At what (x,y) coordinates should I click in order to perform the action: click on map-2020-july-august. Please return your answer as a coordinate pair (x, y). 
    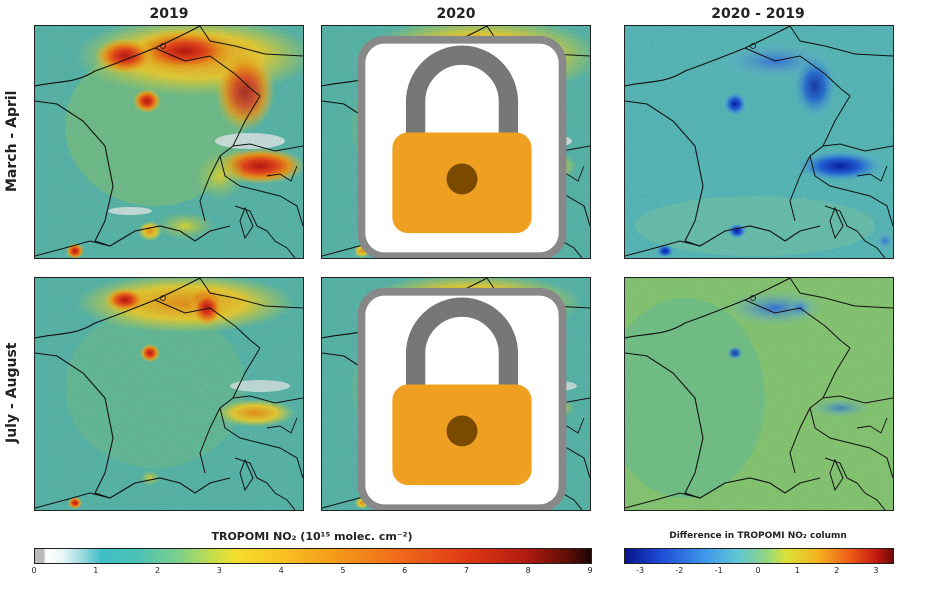
    Looking at the image, I should click on (456, 394).